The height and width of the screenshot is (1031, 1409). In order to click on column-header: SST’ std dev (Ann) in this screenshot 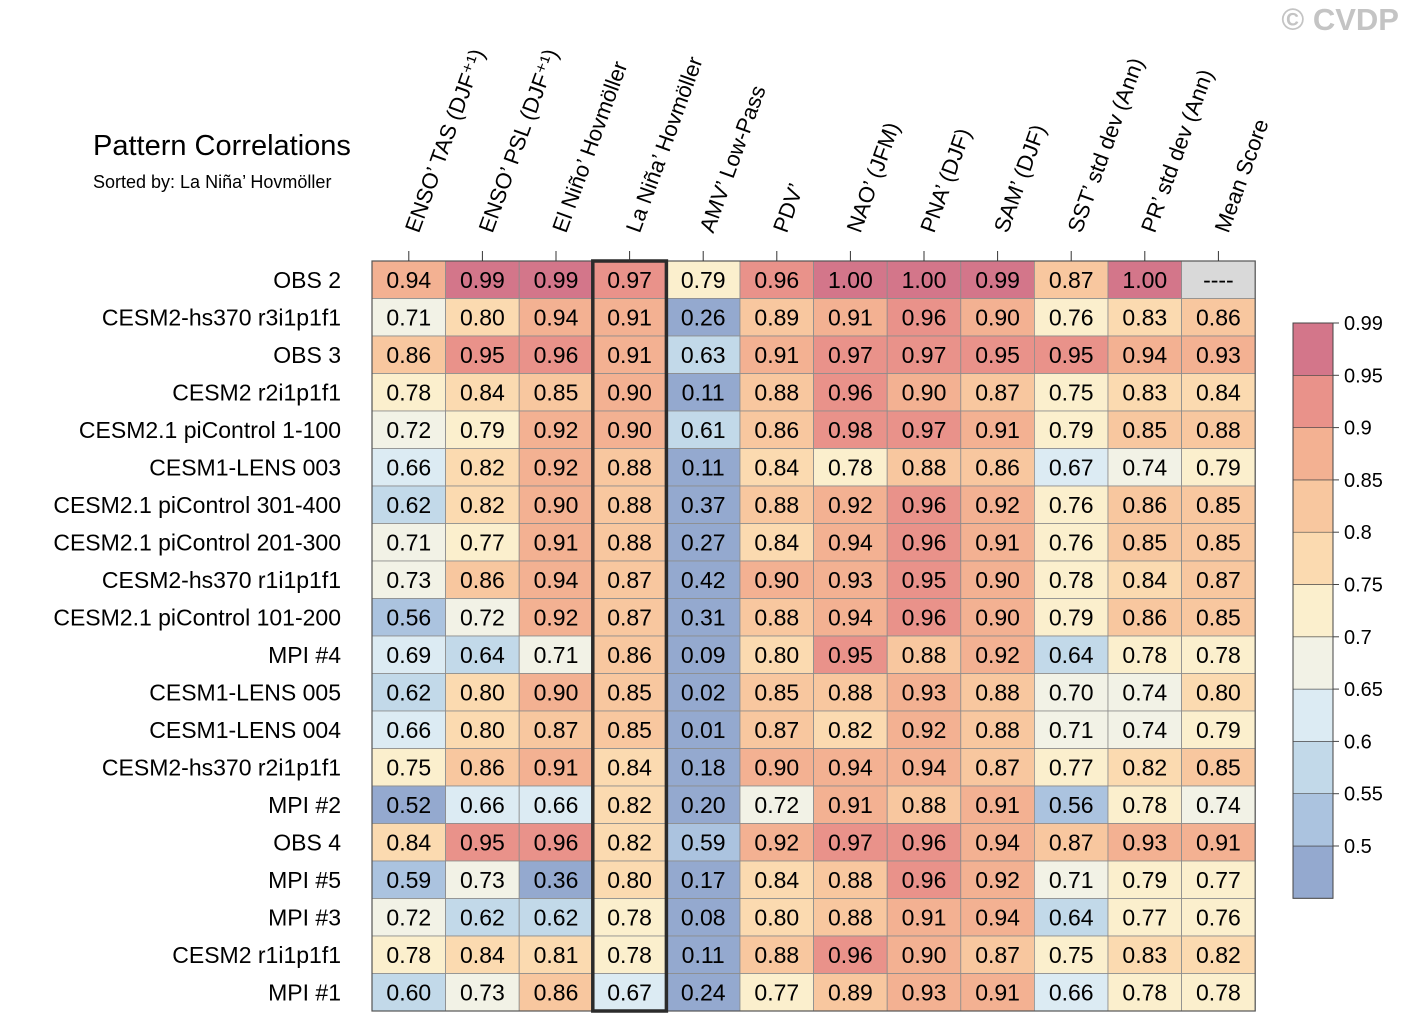, I will do `click(1105, 144)`.